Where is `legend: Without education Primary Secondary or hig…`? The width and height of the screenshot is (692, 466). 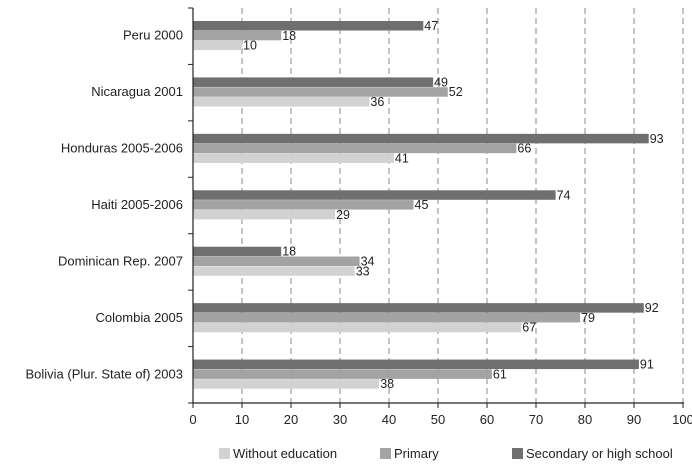 legend: Without education Primary Secondary or hig… is located at coordinates (446, 453).